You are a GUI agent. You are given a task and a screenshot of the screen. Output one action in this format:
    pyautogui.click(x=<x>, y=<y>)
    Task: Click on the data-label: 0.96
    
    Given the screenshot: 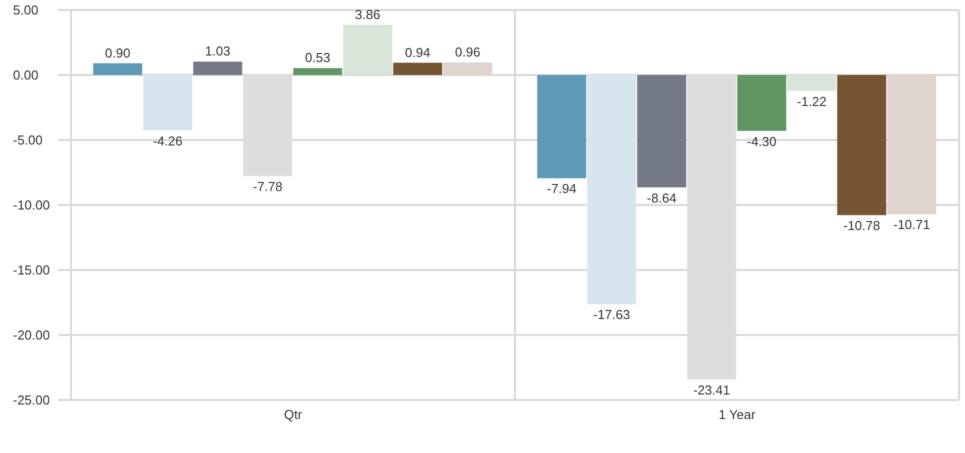 What is the action you would take?
    pyautogui.click(x=467, y=52)
    